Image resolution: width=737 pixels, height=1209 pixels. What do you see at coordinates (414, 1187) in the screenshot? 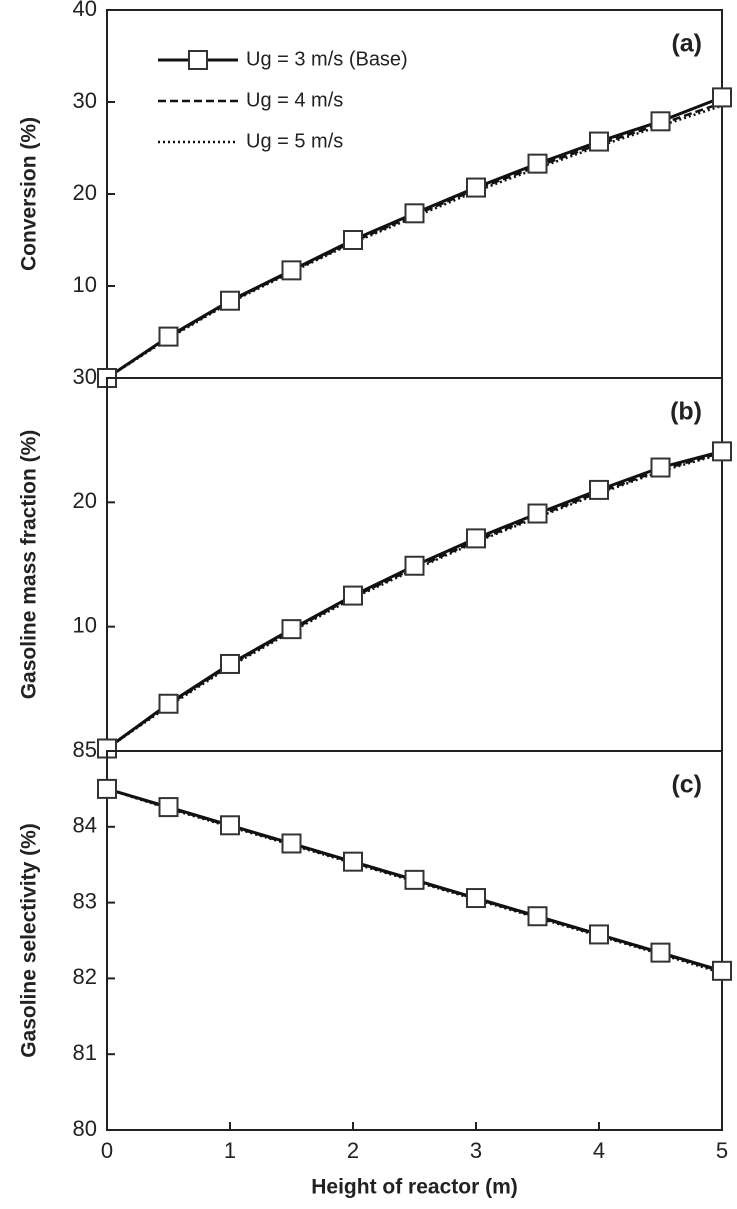
I see `x-axis-label: Height of reactor (m)` at bounding box center [414, 1187].